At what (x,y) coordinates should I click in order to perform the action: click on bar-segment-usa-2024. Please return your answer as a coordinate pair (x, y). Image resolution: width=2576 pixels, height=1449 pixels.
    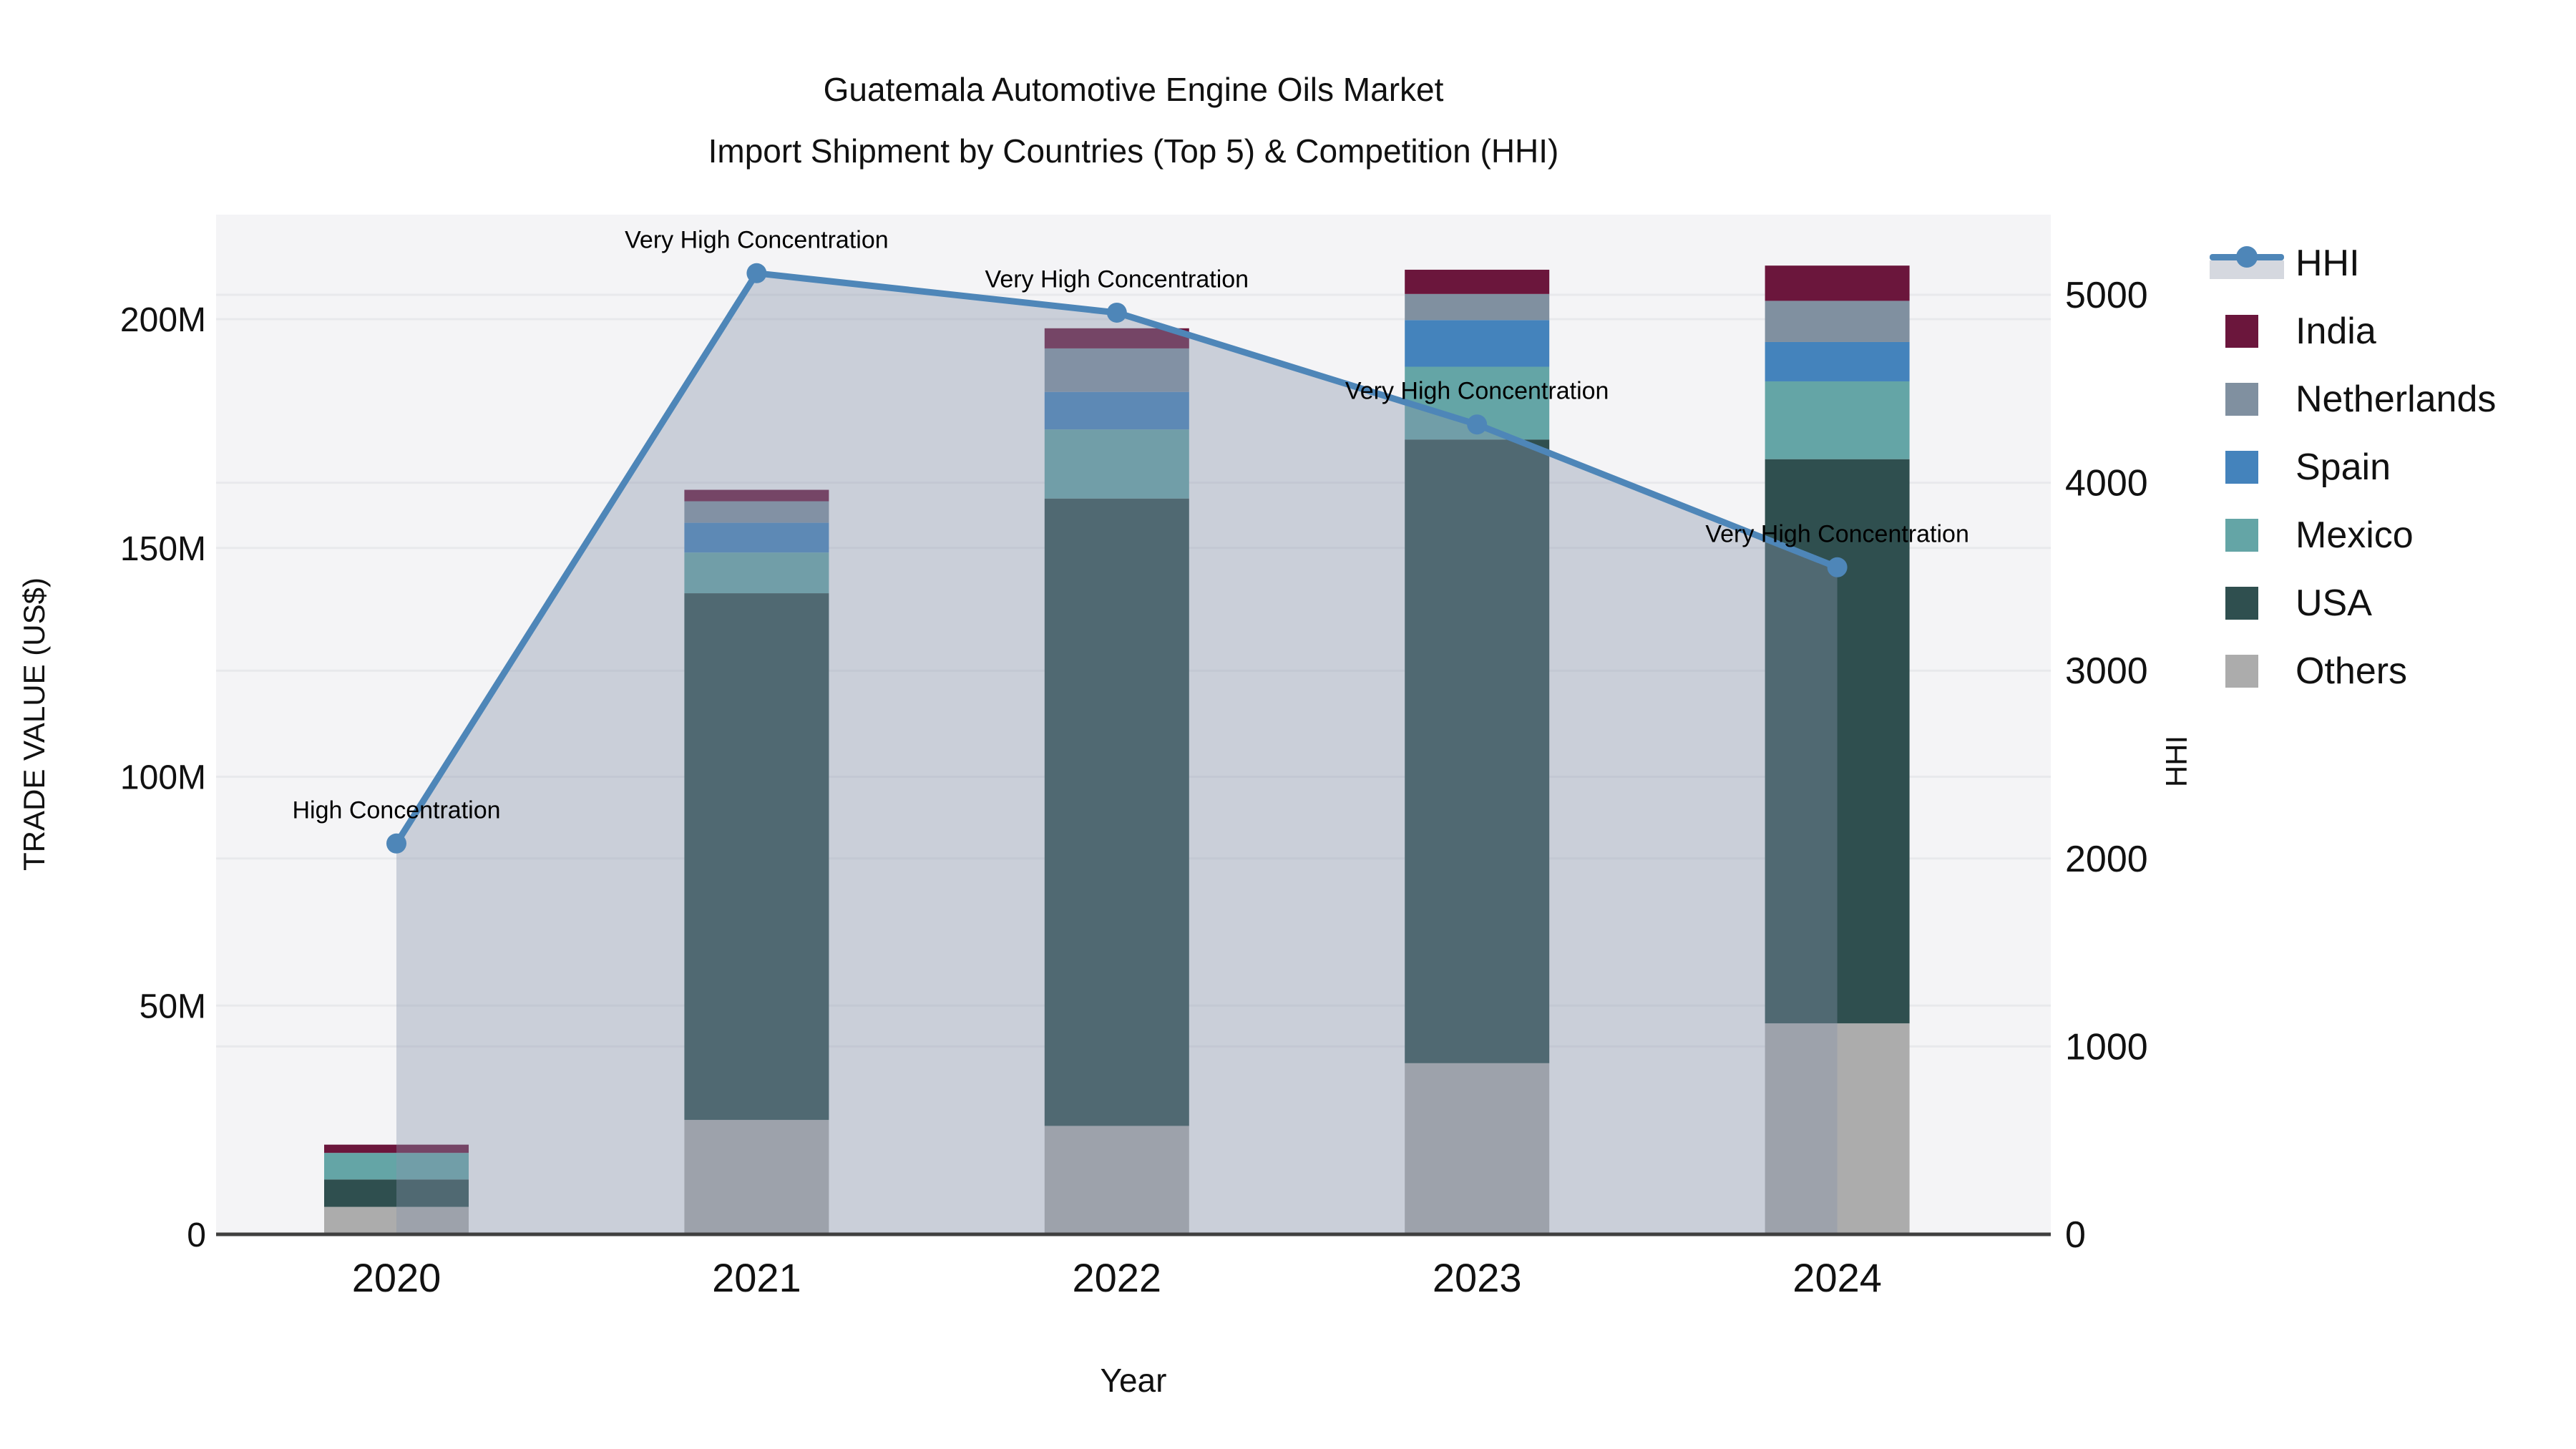
    Looking at the image, I should click on (1837, 741).